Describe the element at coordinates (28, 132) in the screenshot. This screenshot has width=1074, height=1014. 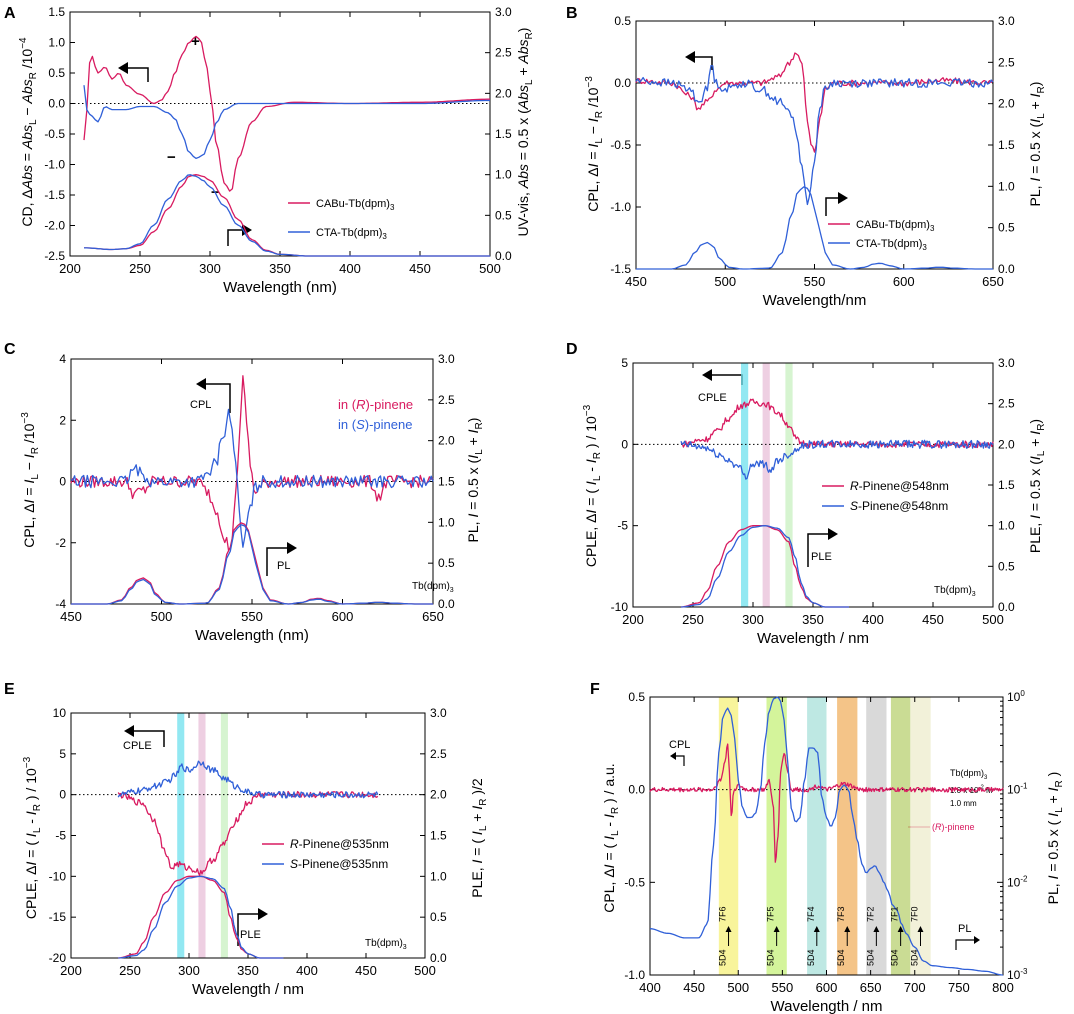
I see `panel-a-ylabel-left: CD, ΔAbs = AbsL − AbsR /10−4` at that location.